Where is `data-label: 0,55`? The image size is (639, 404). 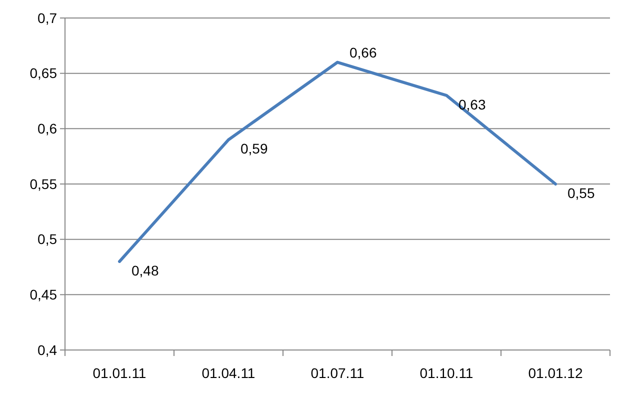 data-label: 0,55 is located at coordinates (581, 193).